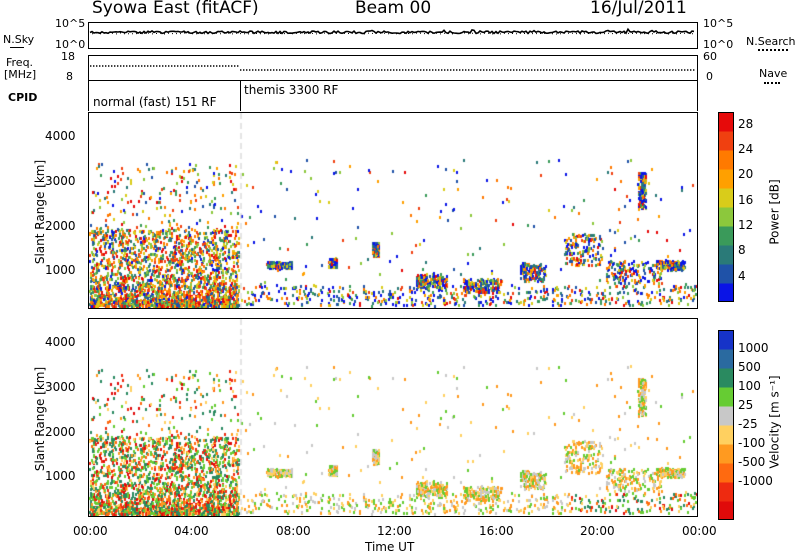 The width and height of the screenshot is (800, 554). I want to click on nsearch-dotted-line, so click(773, 50).